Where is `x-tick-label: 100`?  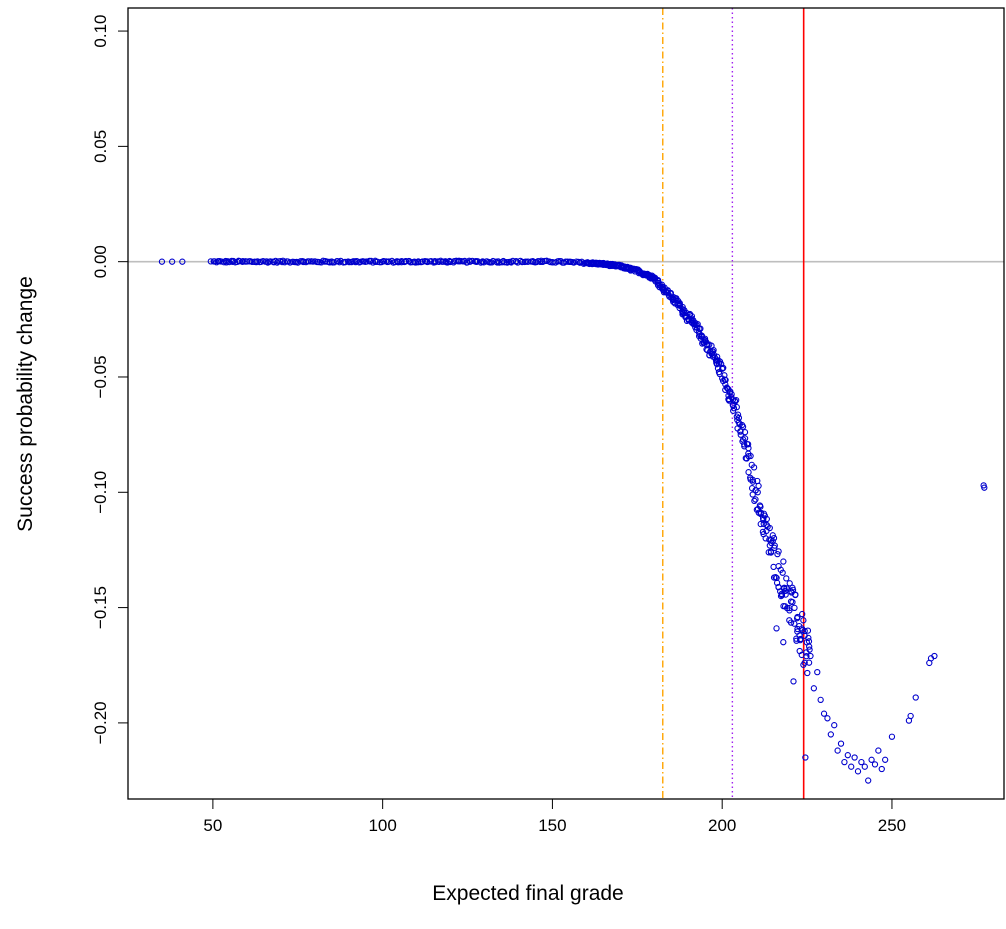 x-tick-label: 100 is located at coordinates (382, 825).